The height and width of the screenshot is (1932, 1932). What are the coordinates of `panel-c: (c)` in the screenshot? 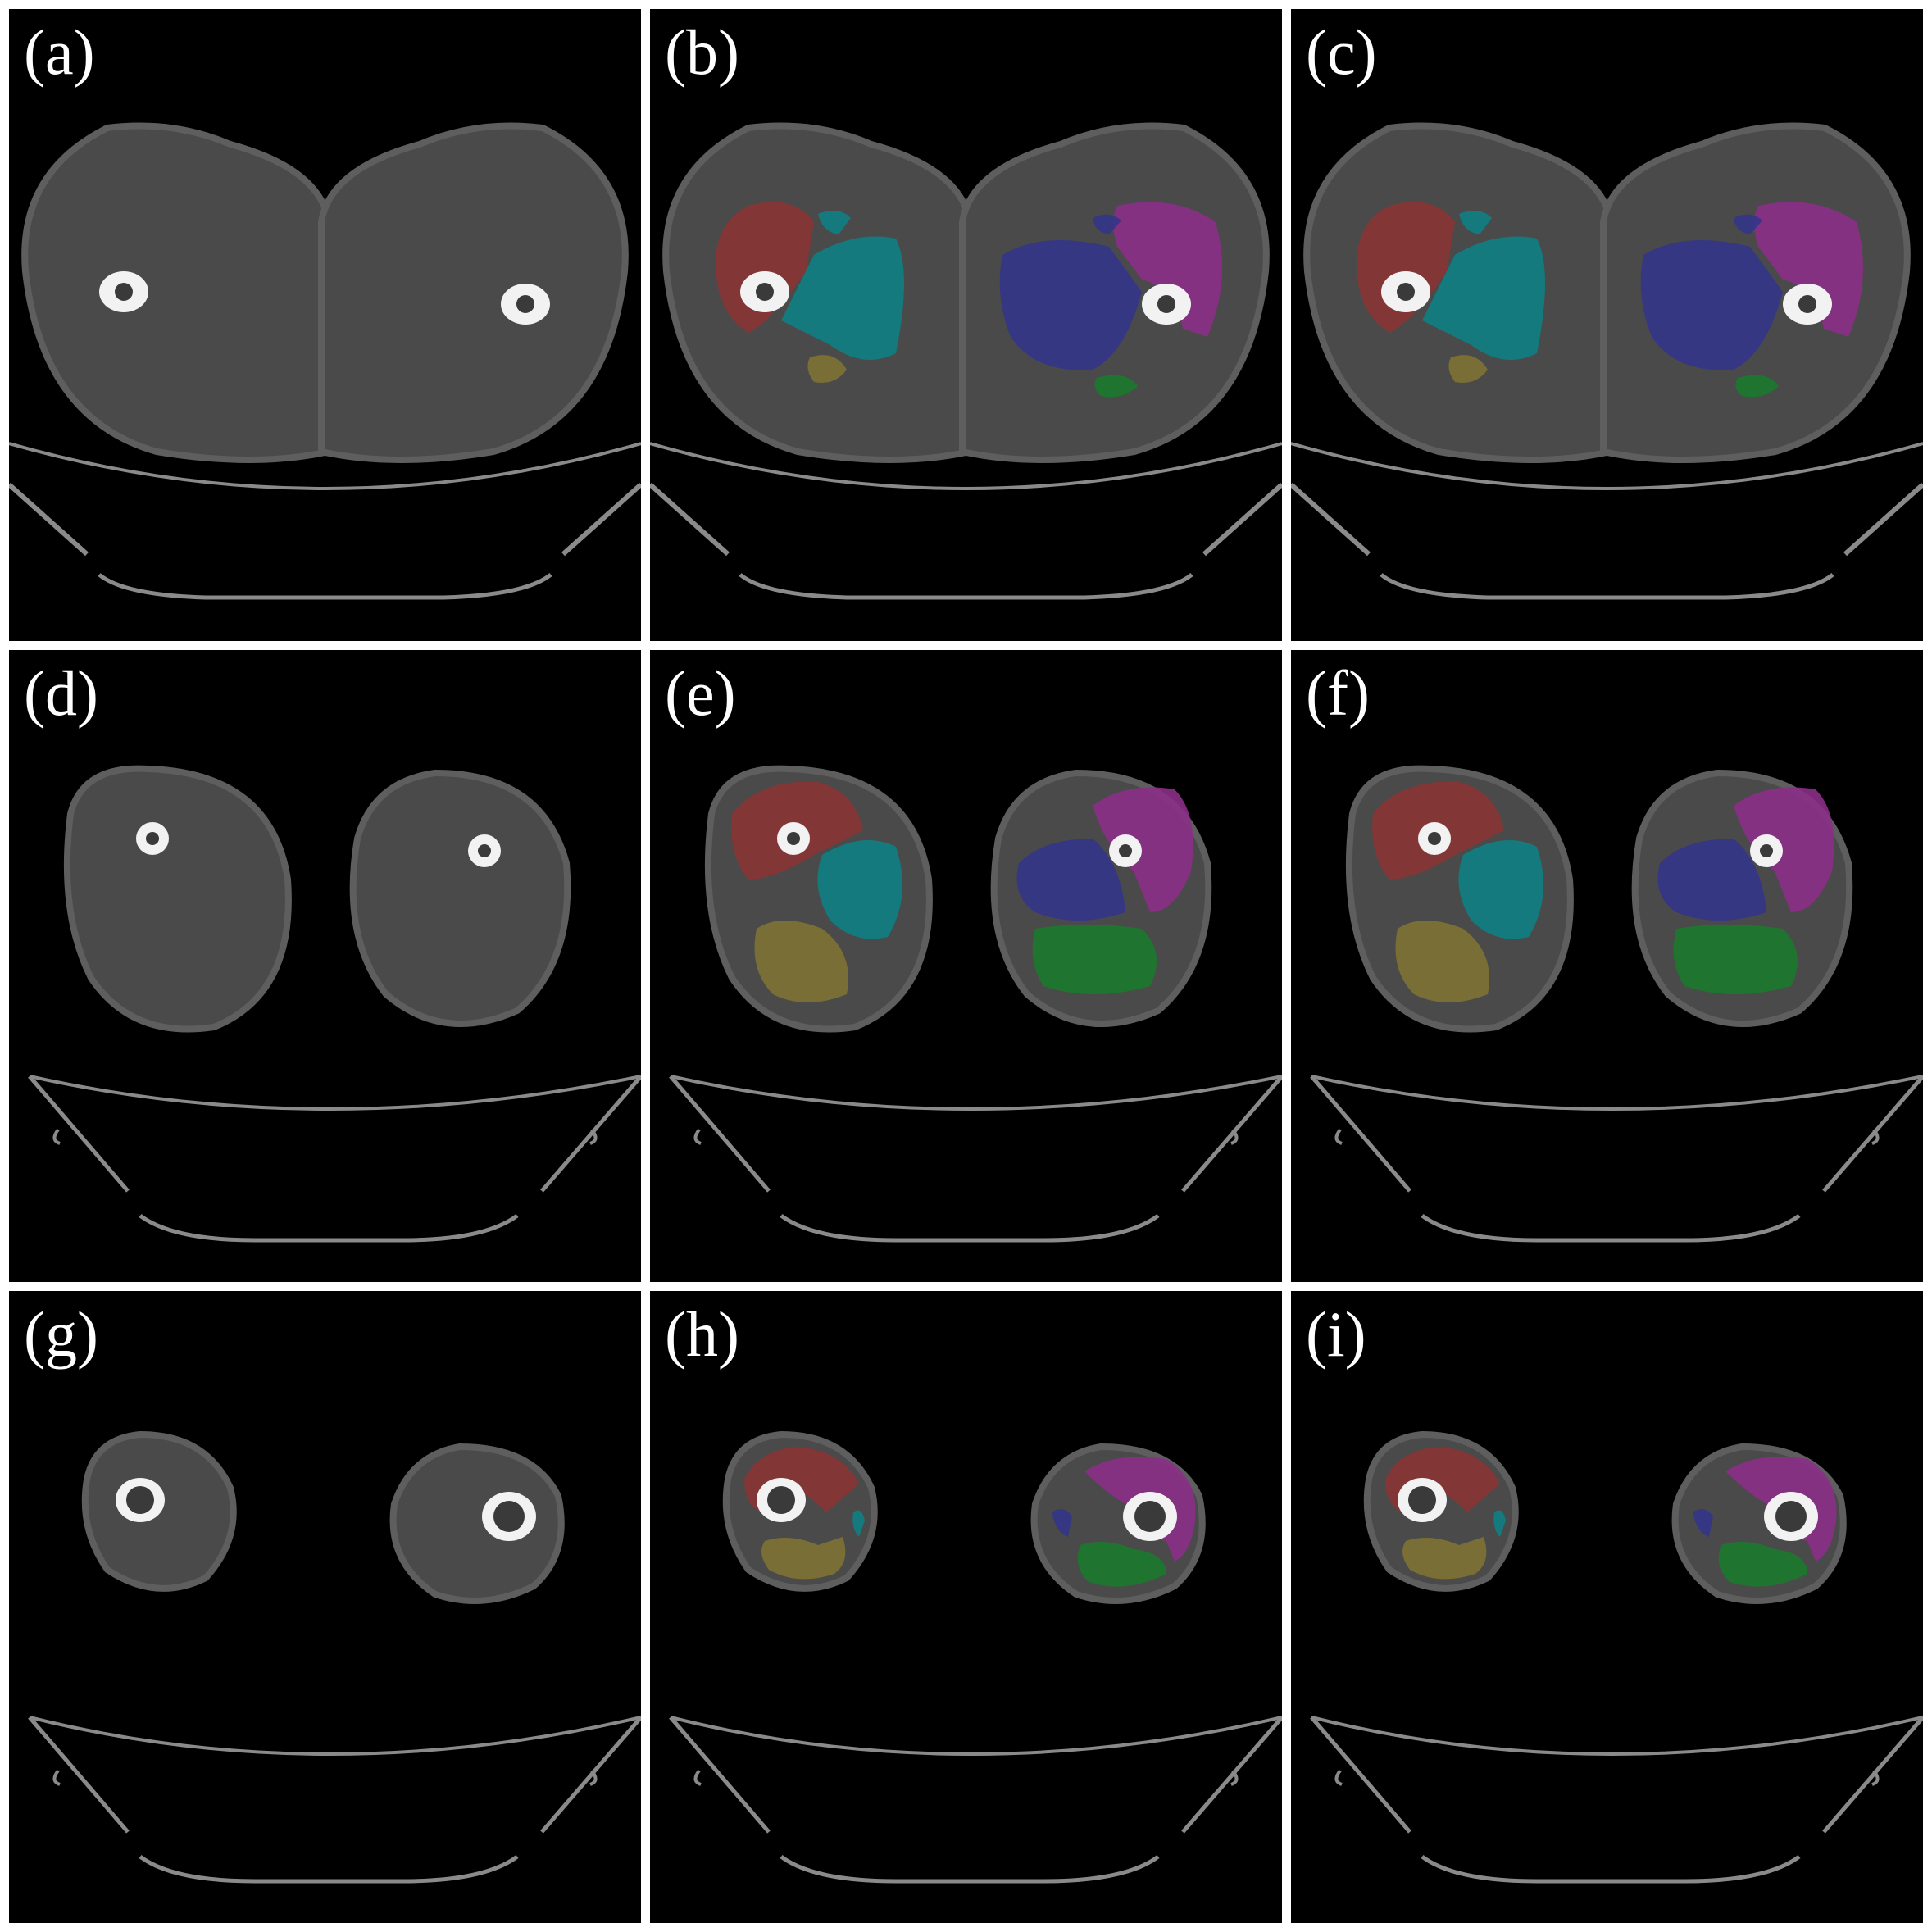 It's located at (1607, 325).